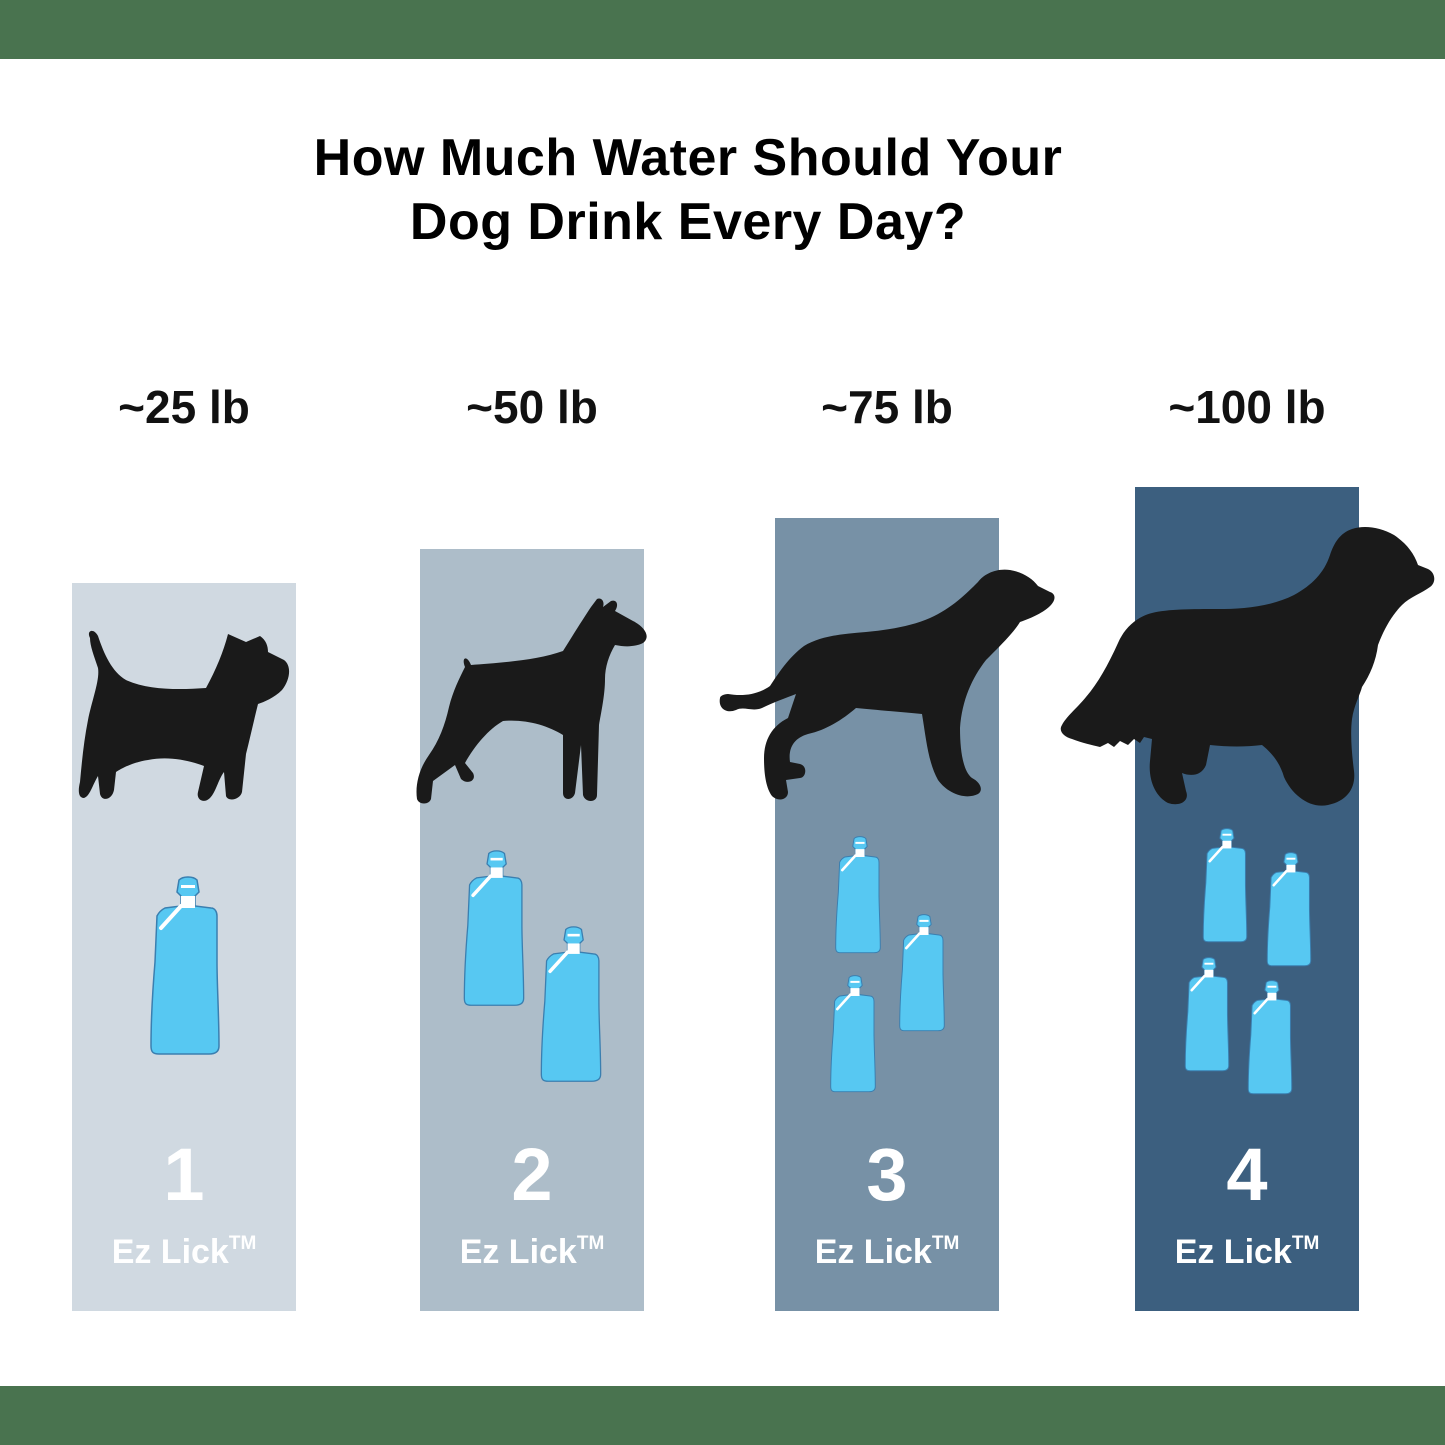 This screenshot has height=1445, width=1445. What do you see at coordinates (887, 1174) in the screenshot?
I see `bottle-count: 3` at bounding box center [887, 1174].